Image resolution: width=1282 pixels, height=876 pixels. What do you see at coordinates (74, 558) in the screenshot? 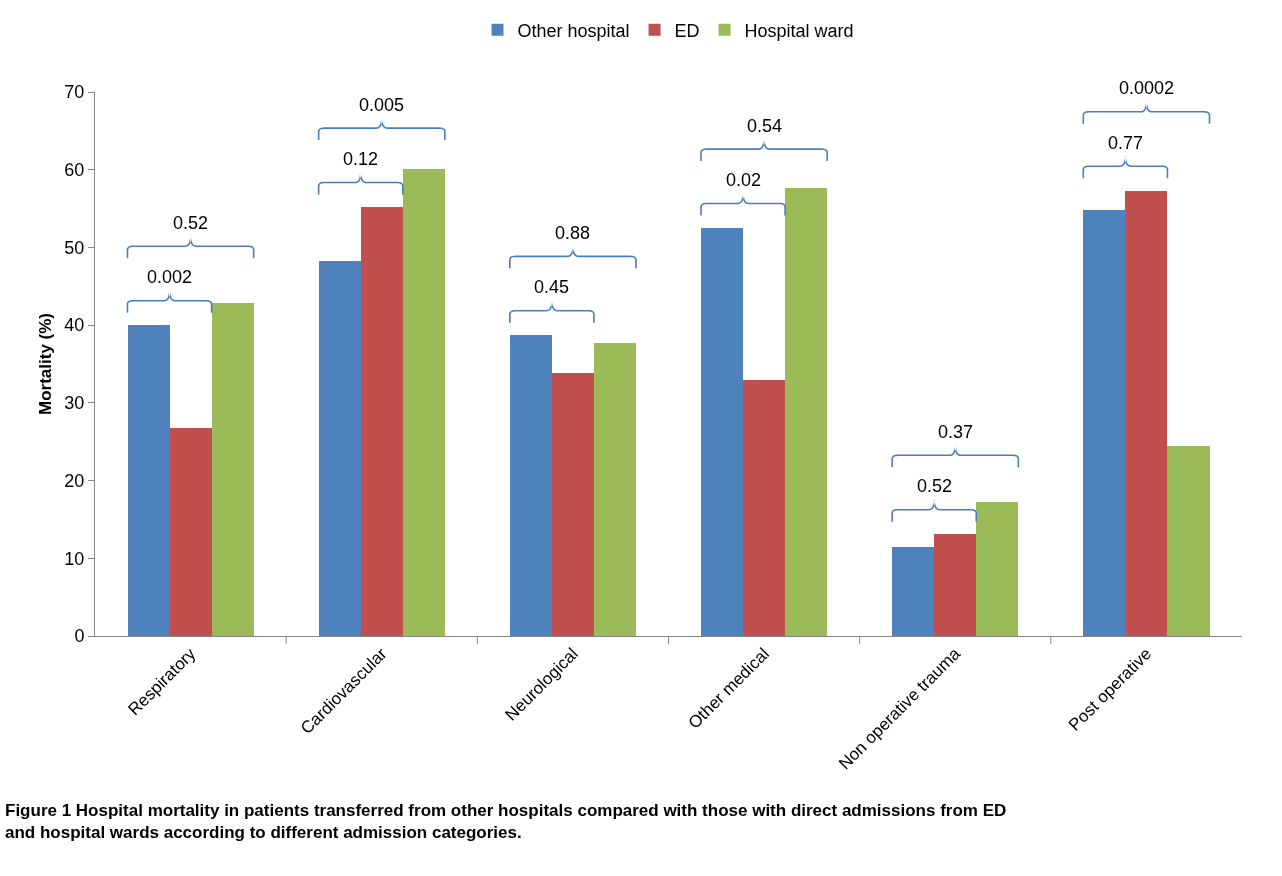
I see `y-tick-label: 10` at bounding box center [74, 558].